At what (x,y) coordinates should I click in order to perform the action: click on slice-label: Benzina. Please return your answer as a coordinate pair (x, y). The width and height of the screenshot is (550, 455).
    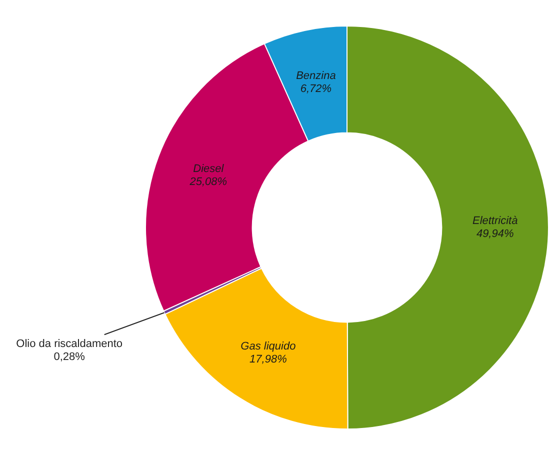
    Looking at the image, I should click on (316, 76).